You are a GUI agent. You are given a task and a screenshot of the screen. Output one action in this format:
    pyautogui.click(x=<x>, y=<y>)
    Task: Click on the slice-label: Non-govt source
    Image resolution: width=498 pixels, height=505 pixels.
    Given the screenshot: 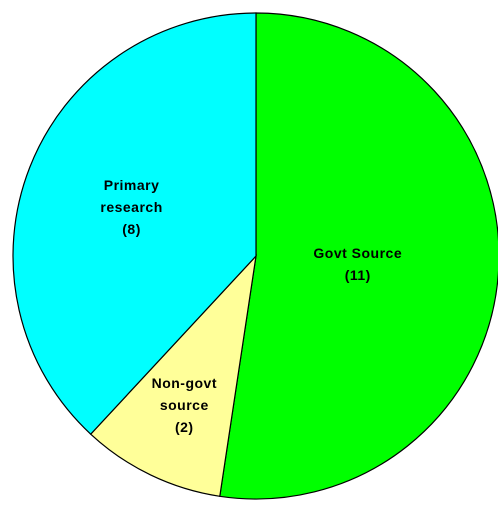 What is the action you would take?
    pyautogui.click(x=184, y=393)
    